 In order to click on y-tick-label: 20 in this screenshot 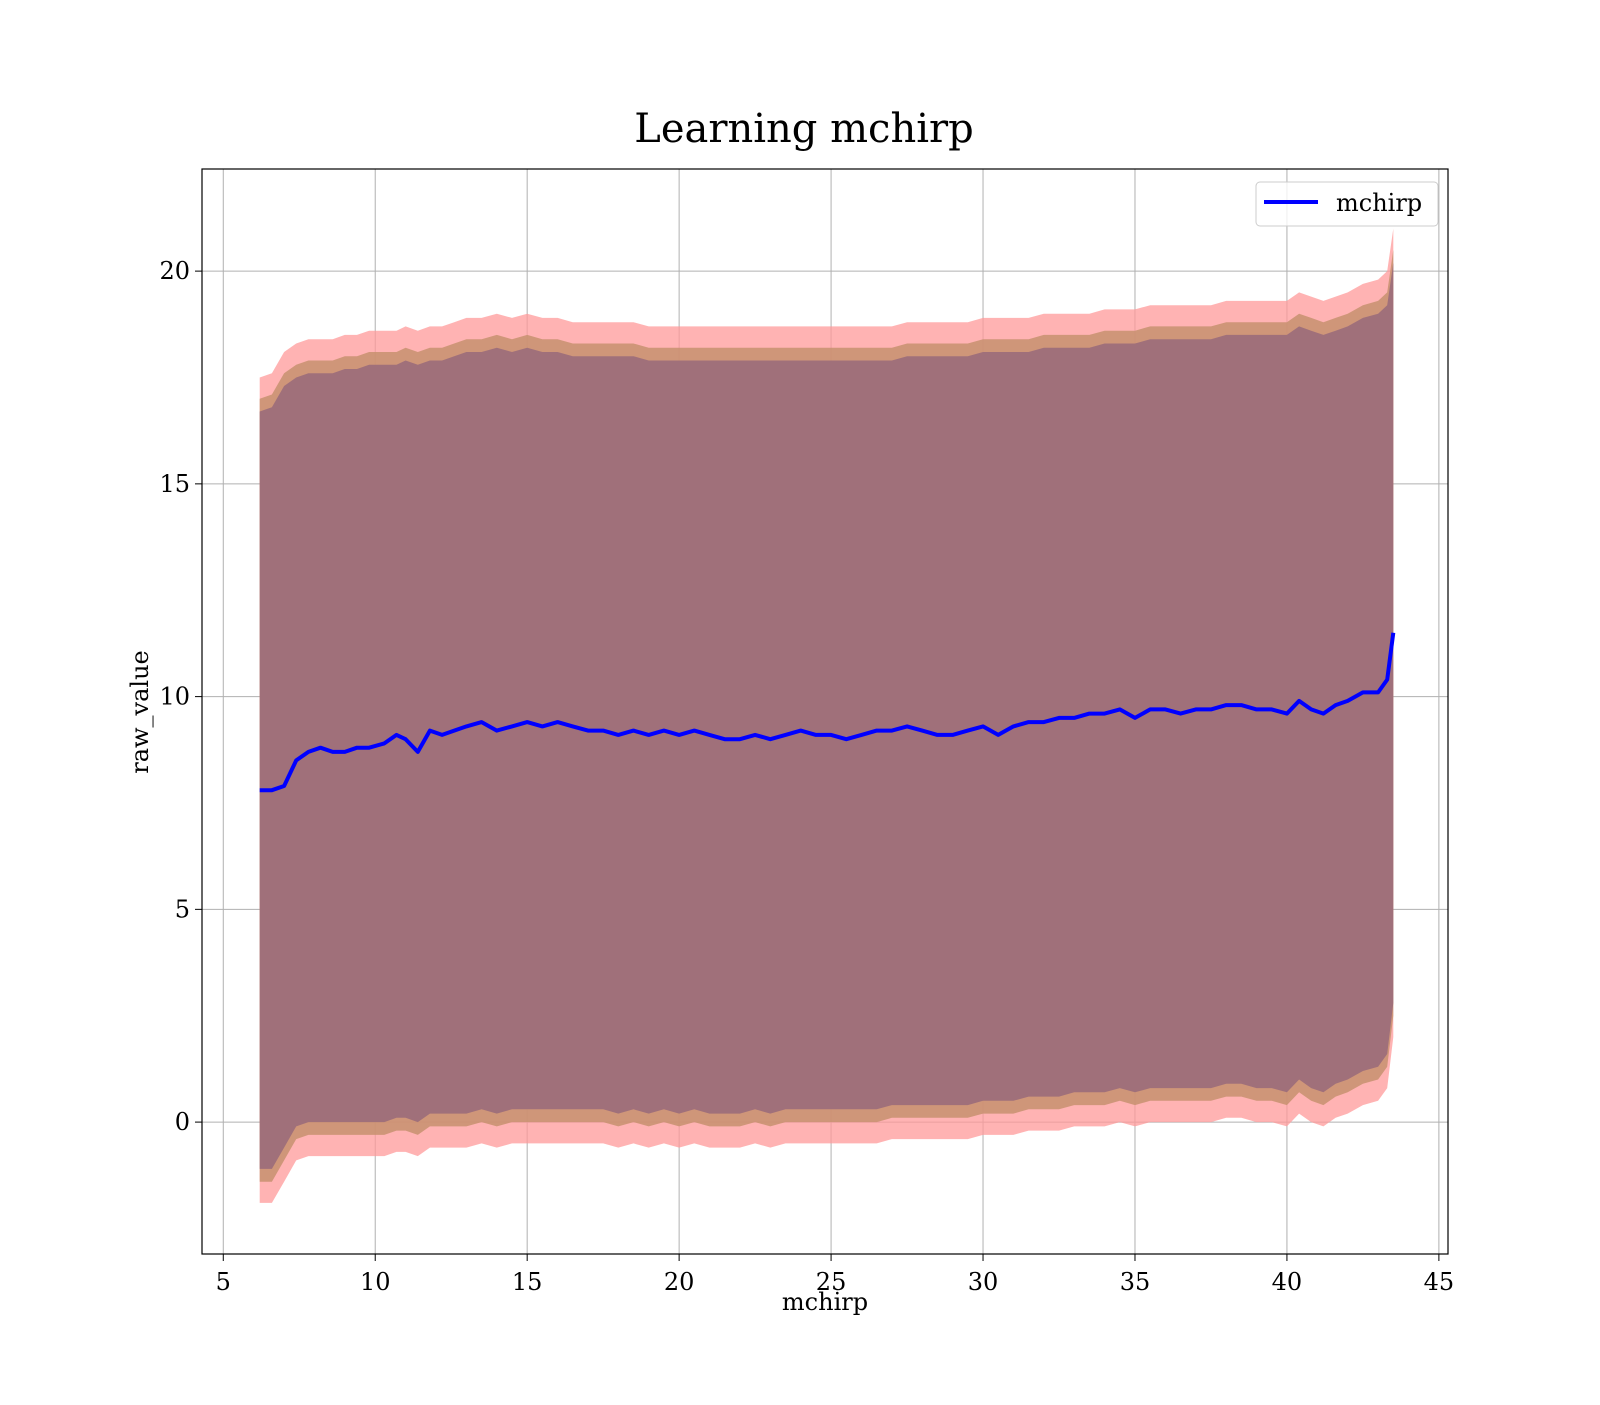, I will do `click(174, 271)`.